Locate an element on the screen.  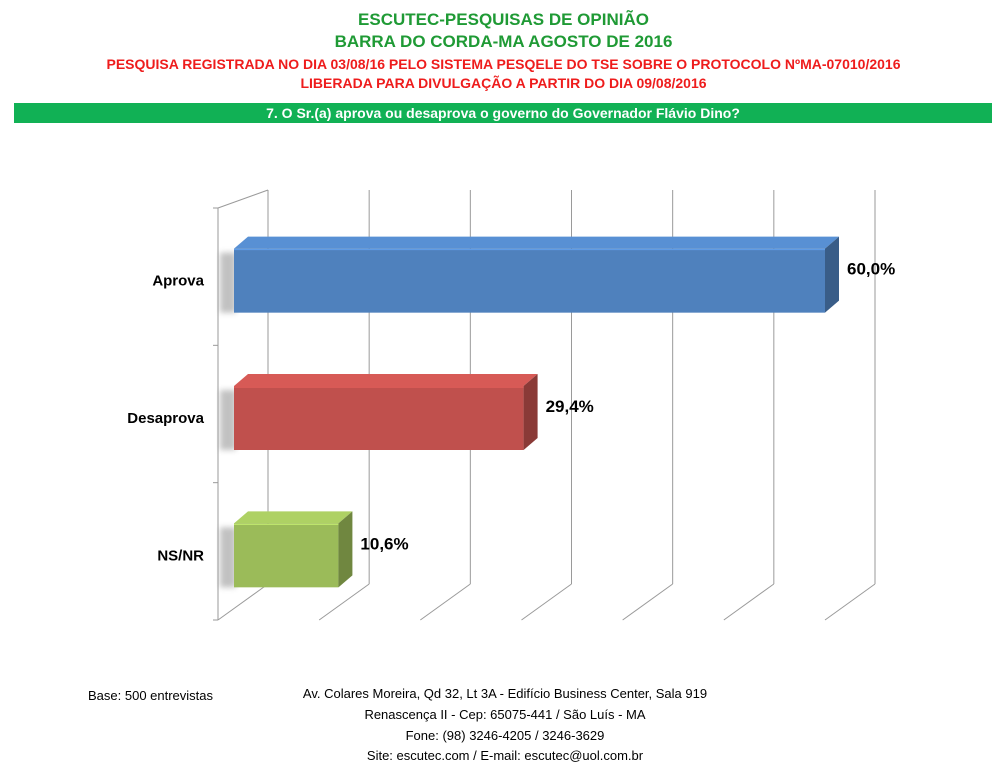
value-label: 10,6% is located at coordinates (384, 543).